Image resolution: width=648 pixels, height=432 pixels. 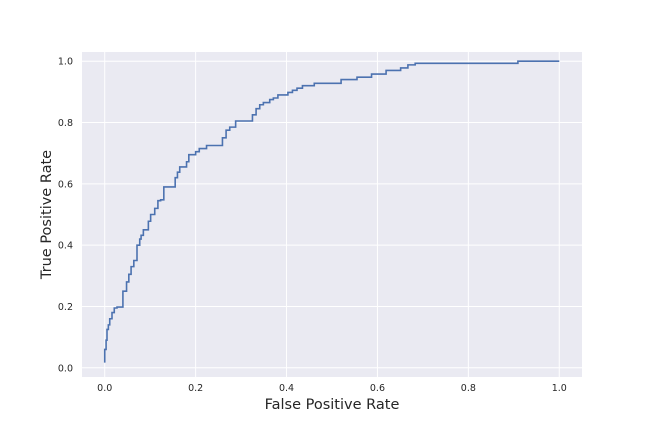 I want to click on x-tick-label: 0.0, so click(x=104, y=388).